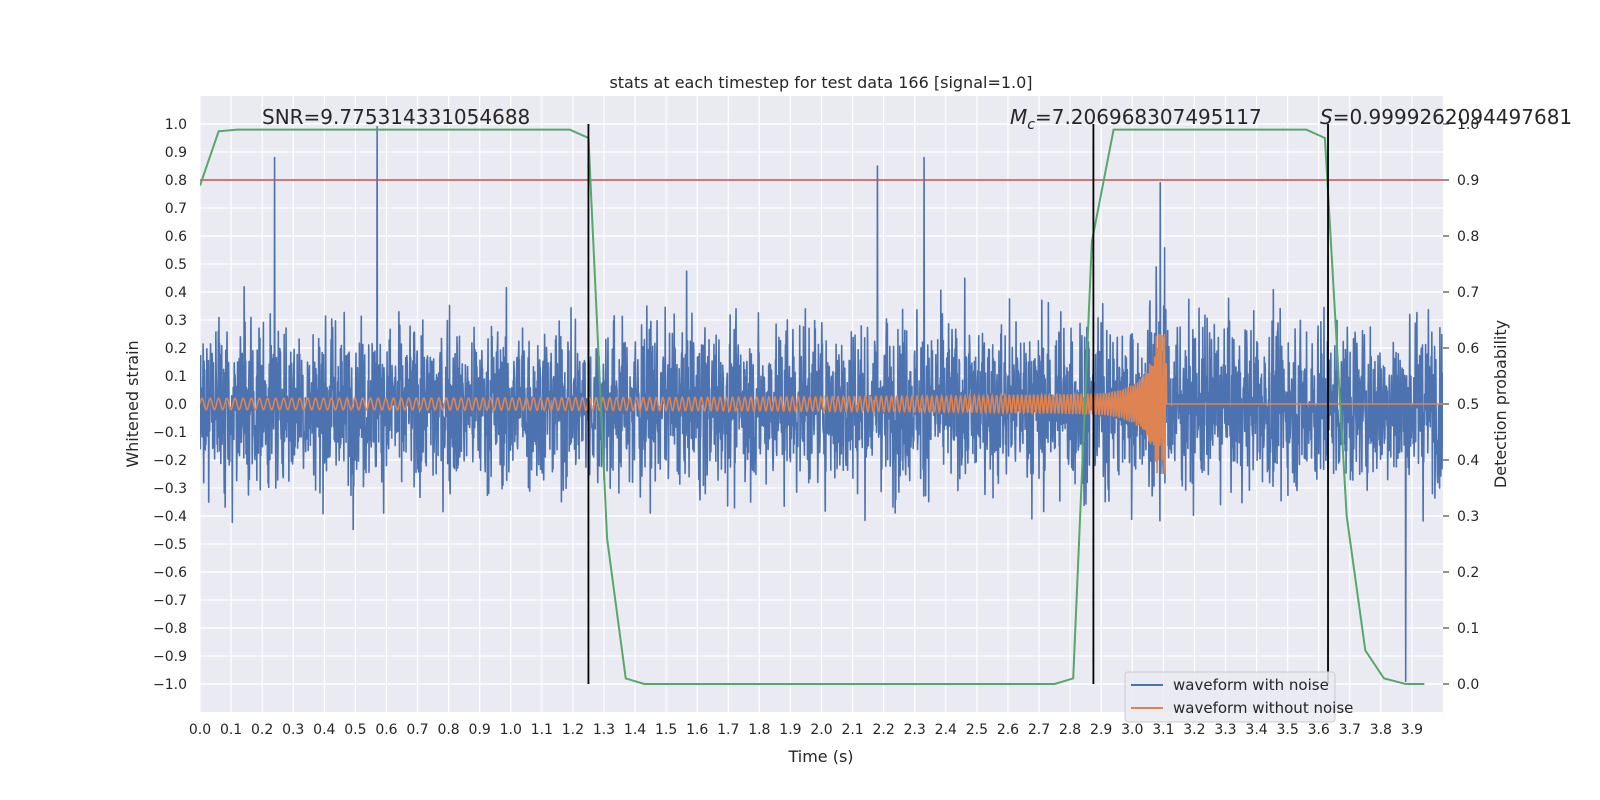 The height and width of the screenshot is (800, 1600). What do you see at coordinates (1326, 117) in the screenshot?
I see `s-symbol: S` at bounding box center [1326, 117].